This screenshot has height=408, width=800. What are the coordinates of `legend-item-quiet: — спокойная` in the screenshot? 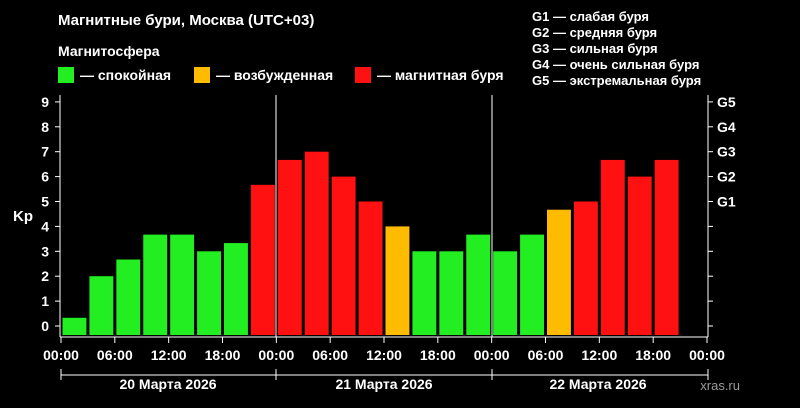 It's located at (114, 75).